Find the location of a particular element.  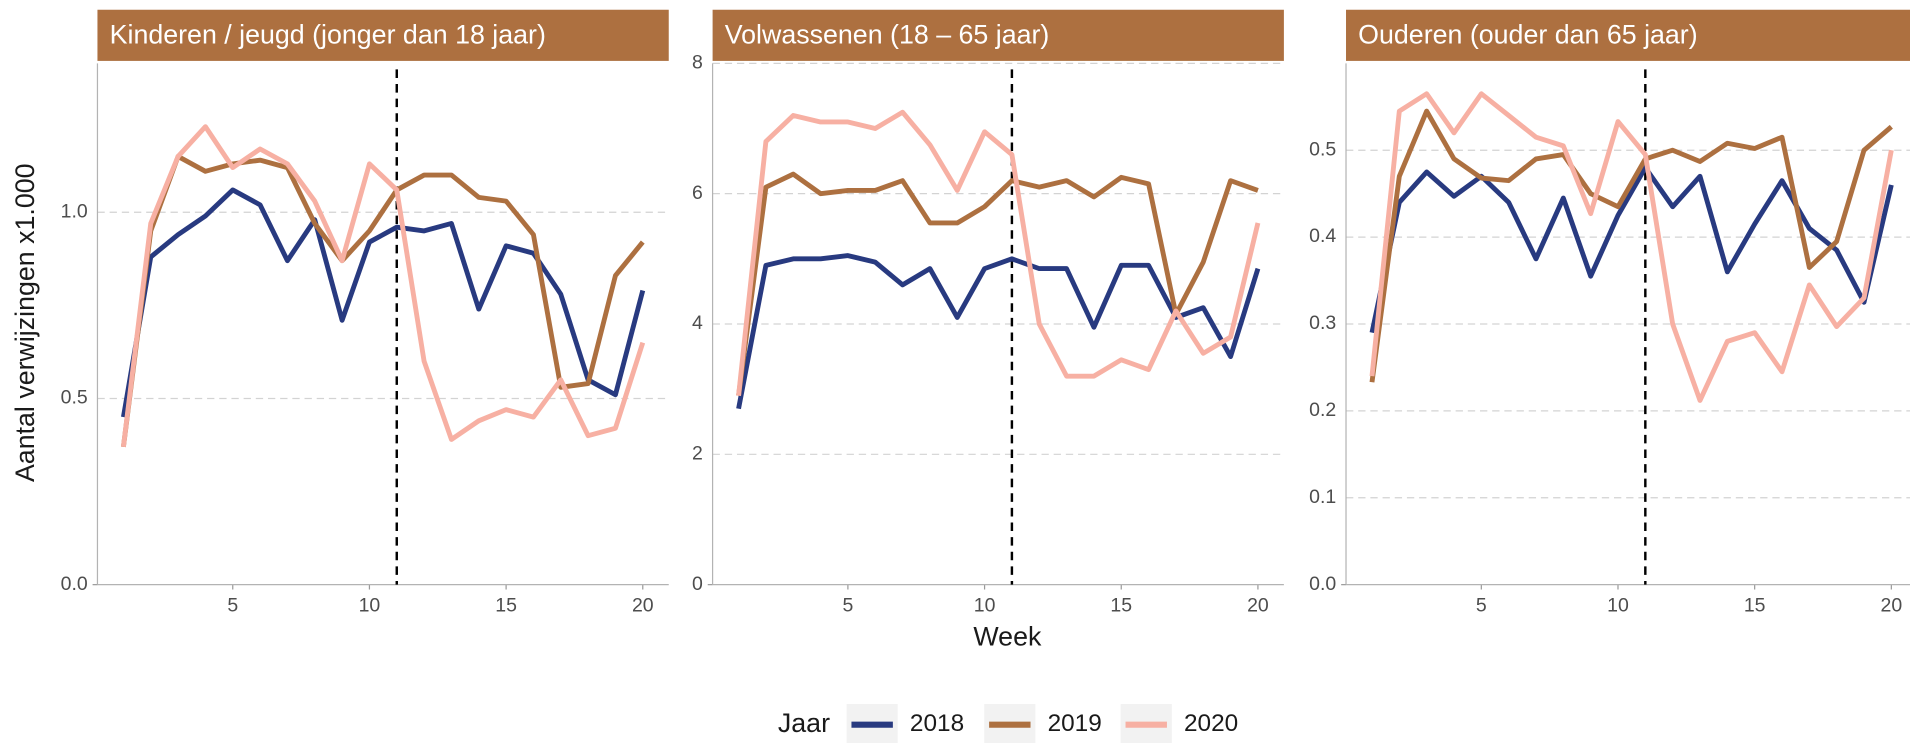

legend-label: 2020 is located at coordinates (1211, 723).